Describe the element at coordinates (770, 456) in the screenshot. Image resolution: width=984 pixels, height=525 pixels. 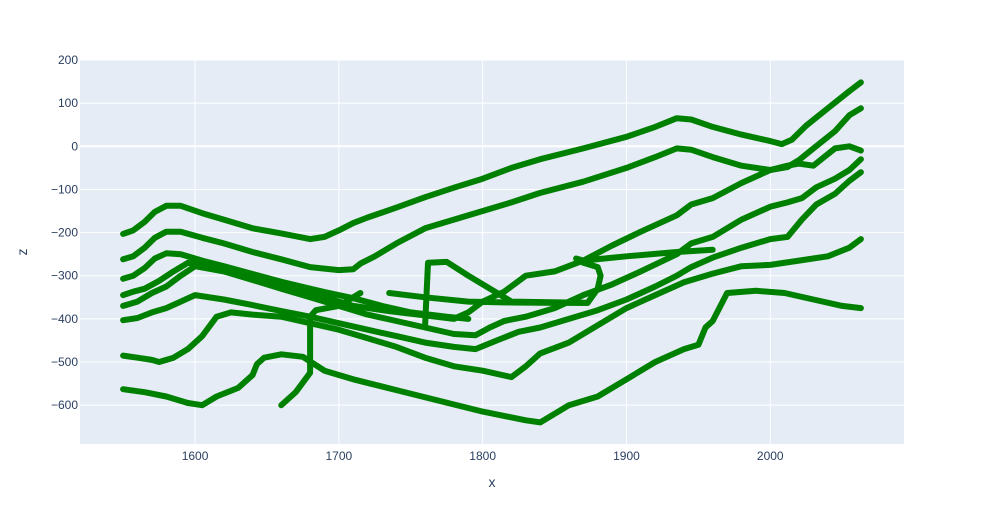
I see `x-tick-label: 2000` at that location.